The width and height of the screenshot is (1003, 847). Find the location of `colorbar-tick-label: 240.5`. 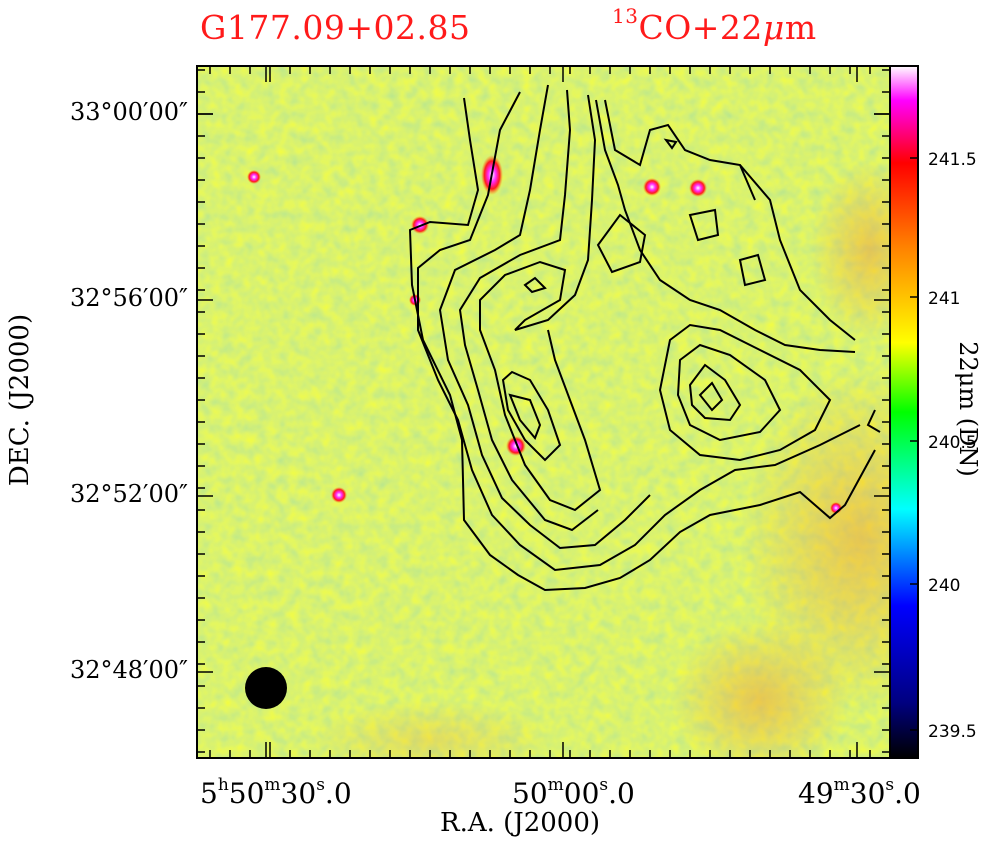

colorbar-tick-label: 240.5 is located at coordinates (952, 443).